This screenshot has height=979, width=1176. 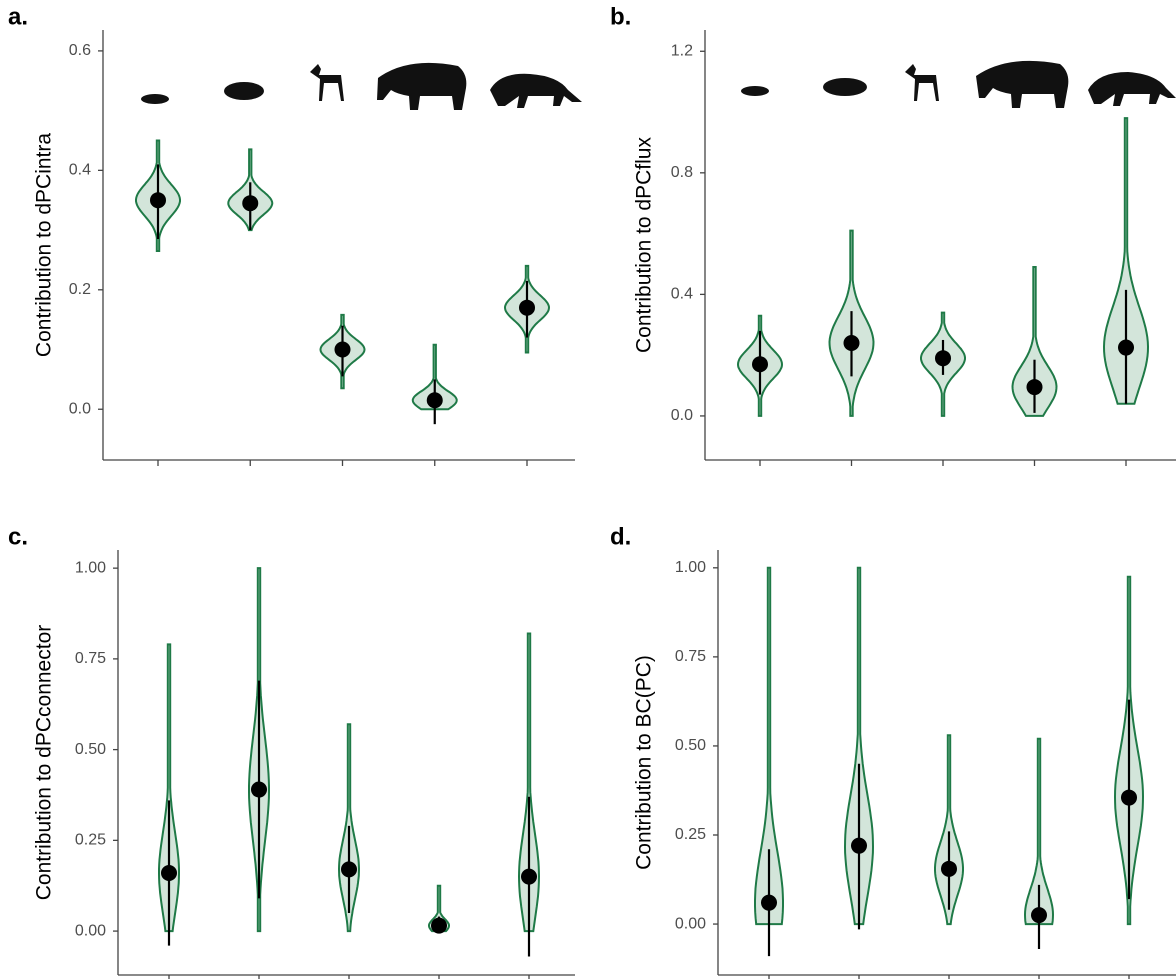 I want to click on y-axis-label: Contribution to dPCflux, so click(x=644, y=245).